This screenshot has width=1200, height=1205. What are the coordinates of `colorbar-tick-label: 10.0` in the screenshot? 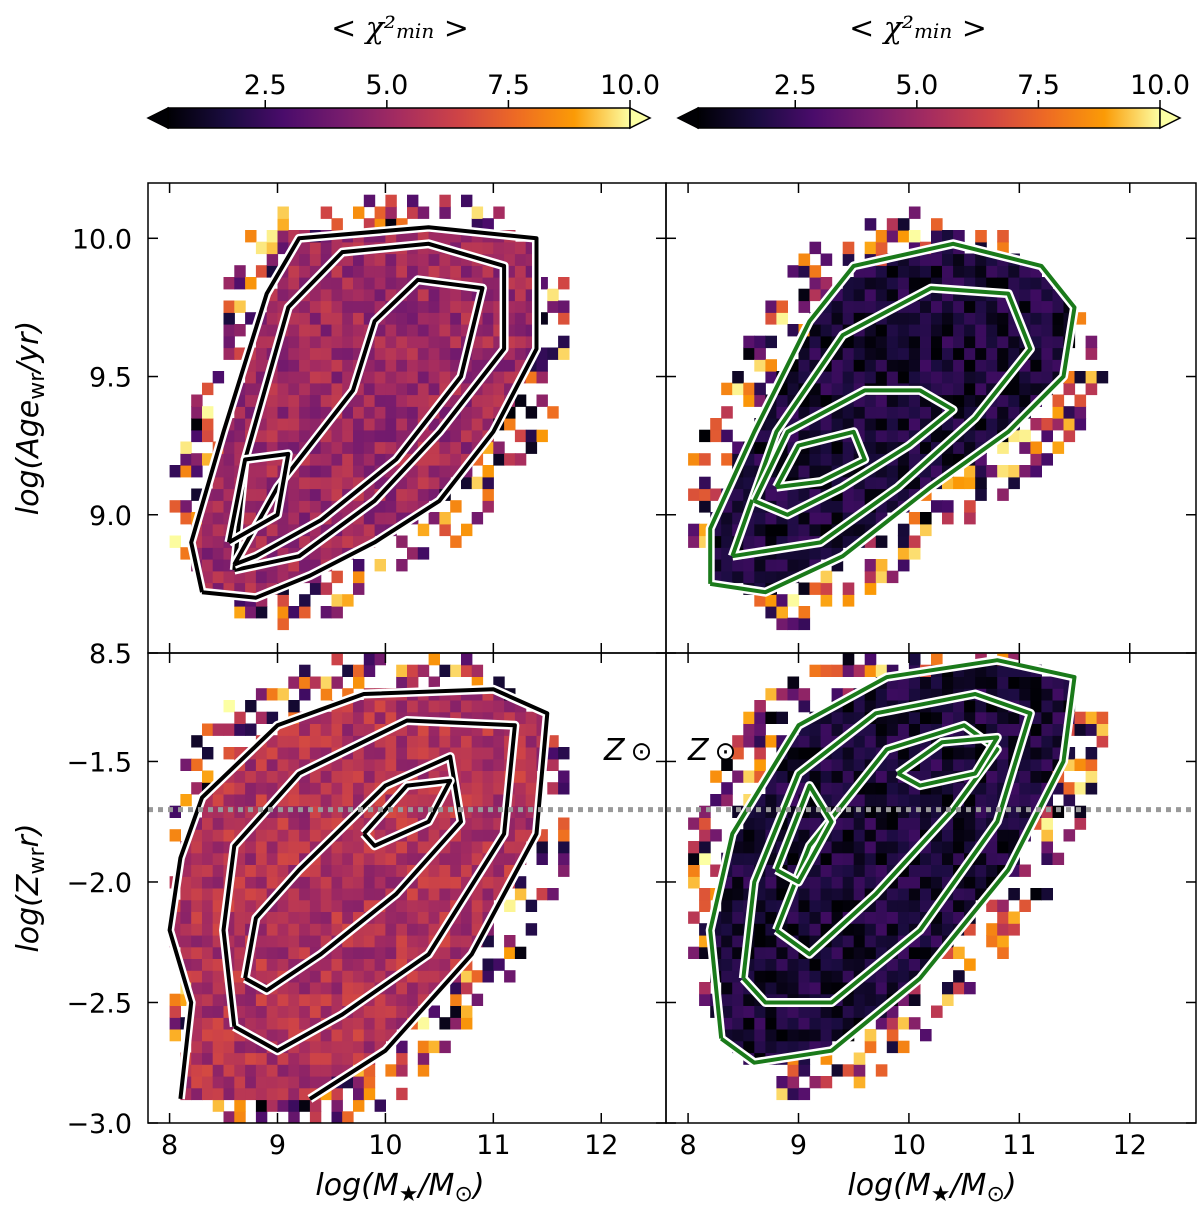 It's located at (630, 85).